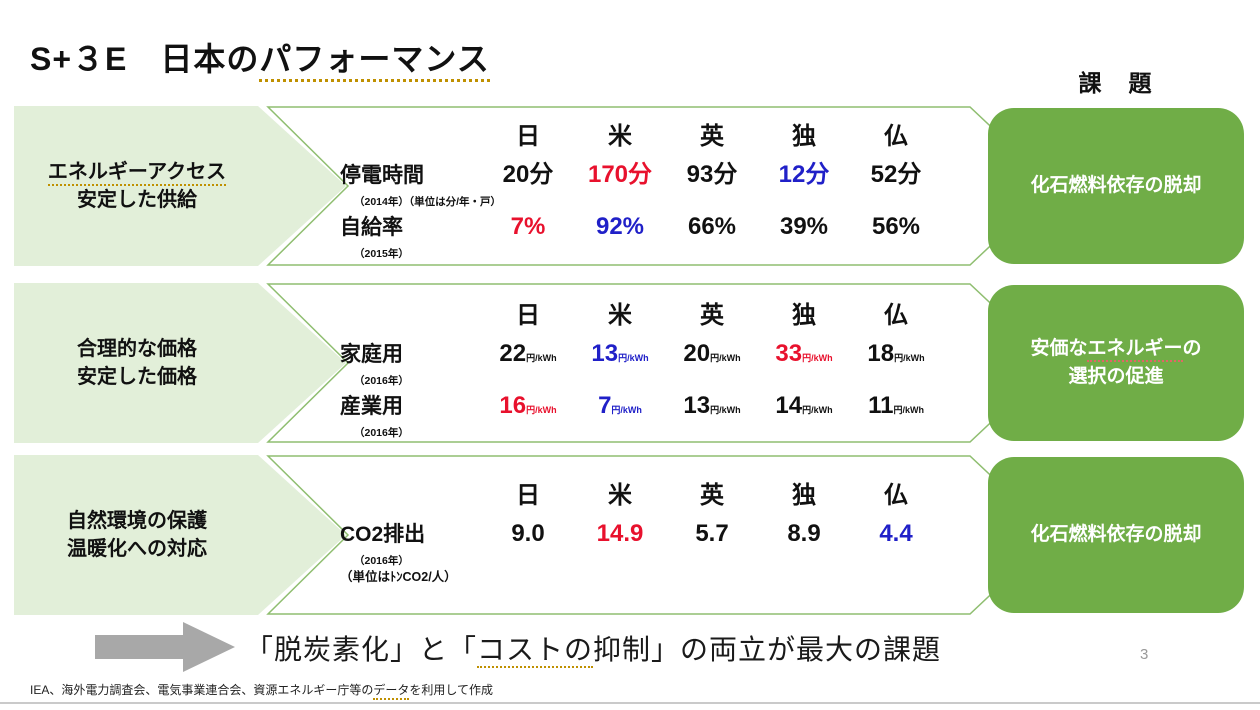 This screenshot has height=710, width=1260. Describe the element at coordinates (371, 406) in the screenshot. I see `metric-name: 産業用` at that location.